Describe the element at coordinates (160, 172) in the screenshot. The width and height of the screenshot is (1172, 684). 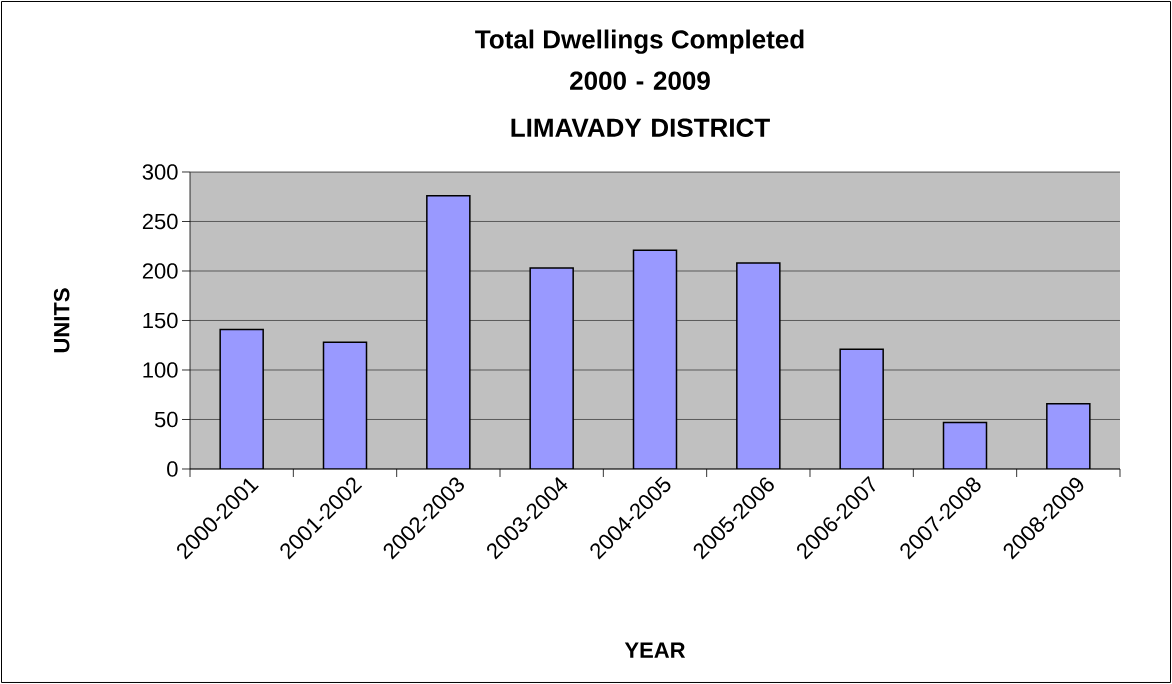
I see `y-tick-label: 300` at that location.